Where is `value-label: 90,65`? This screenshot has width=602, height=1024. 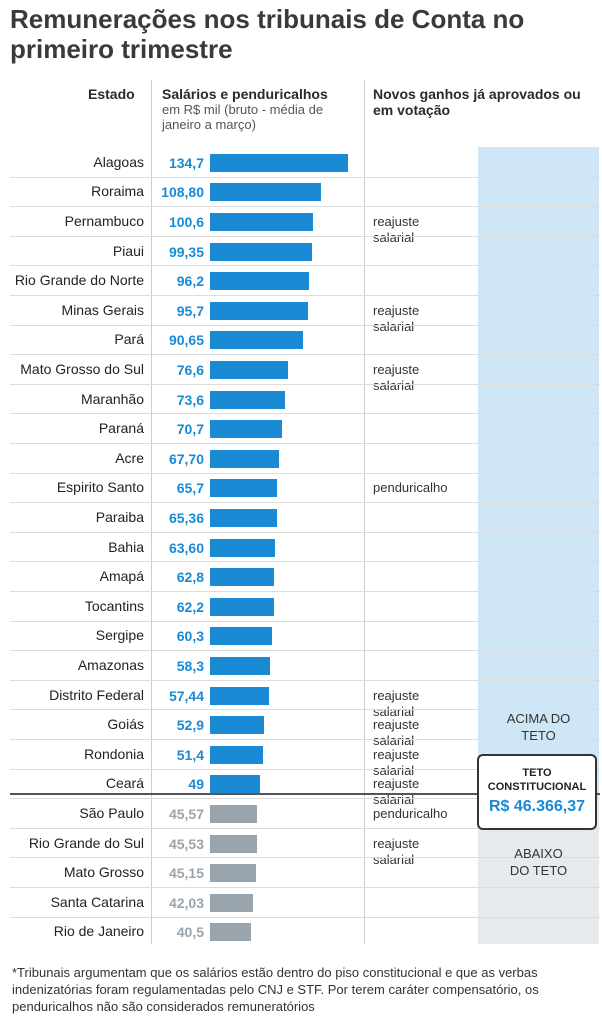 value-label: 90,65 is located at coordinates (186, 340).